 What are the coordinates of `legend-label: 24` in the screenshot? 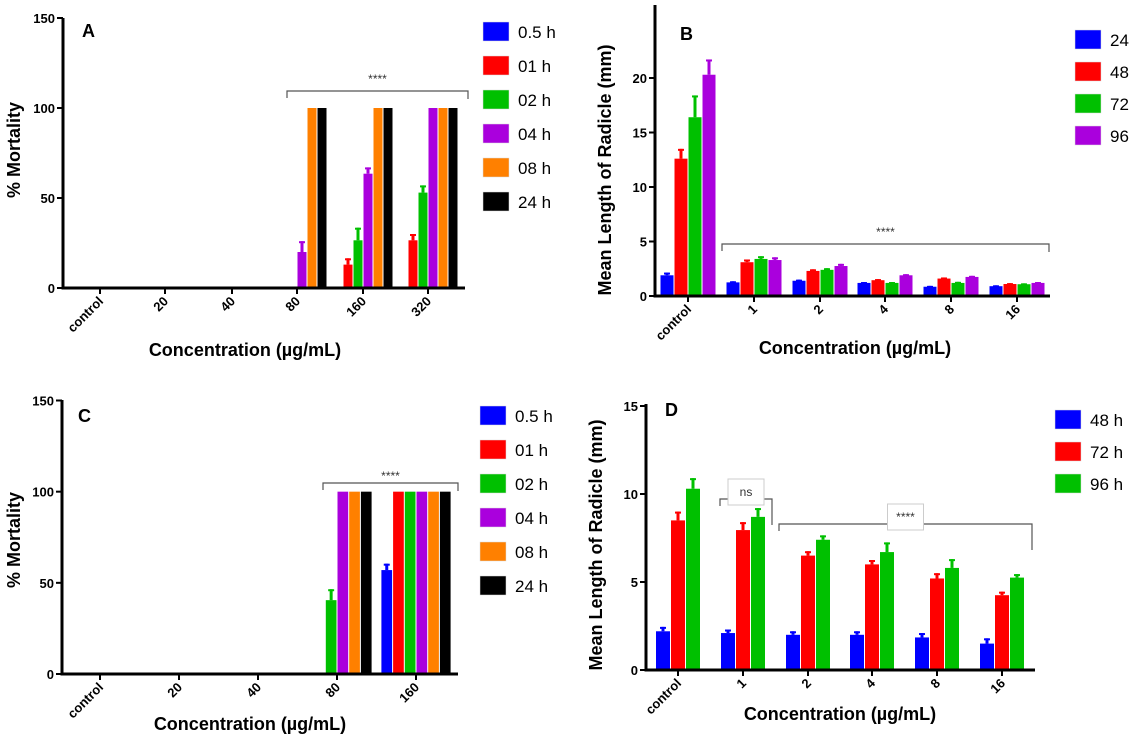 It's located at (1119, 40).